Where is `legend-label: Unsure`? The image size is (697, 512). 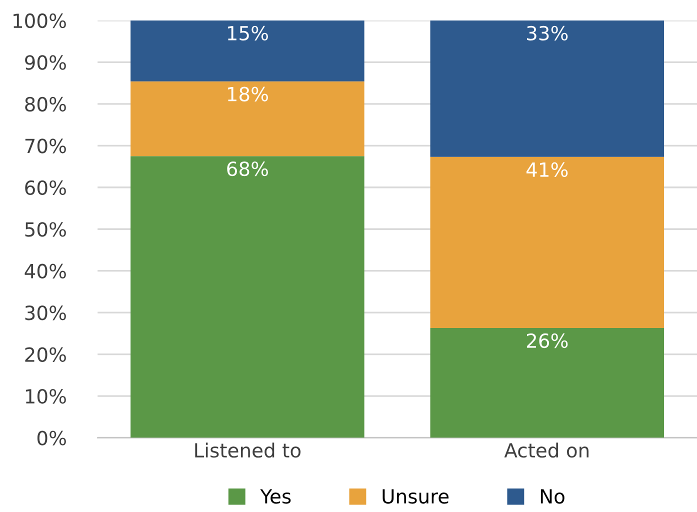
legend-label: Unsure is located at coordinates (415, 496).